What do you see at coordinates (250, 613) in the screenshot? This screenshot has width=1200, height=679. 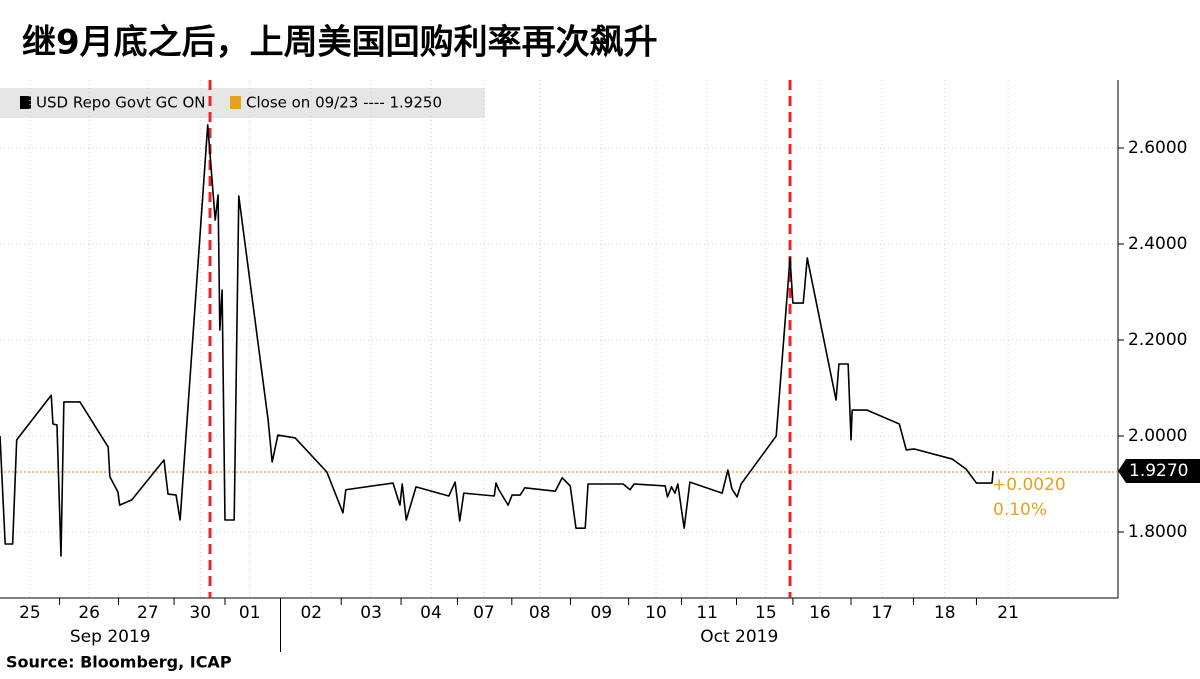 I see `x-tick-label: 01` at bounding box center [250, 613].